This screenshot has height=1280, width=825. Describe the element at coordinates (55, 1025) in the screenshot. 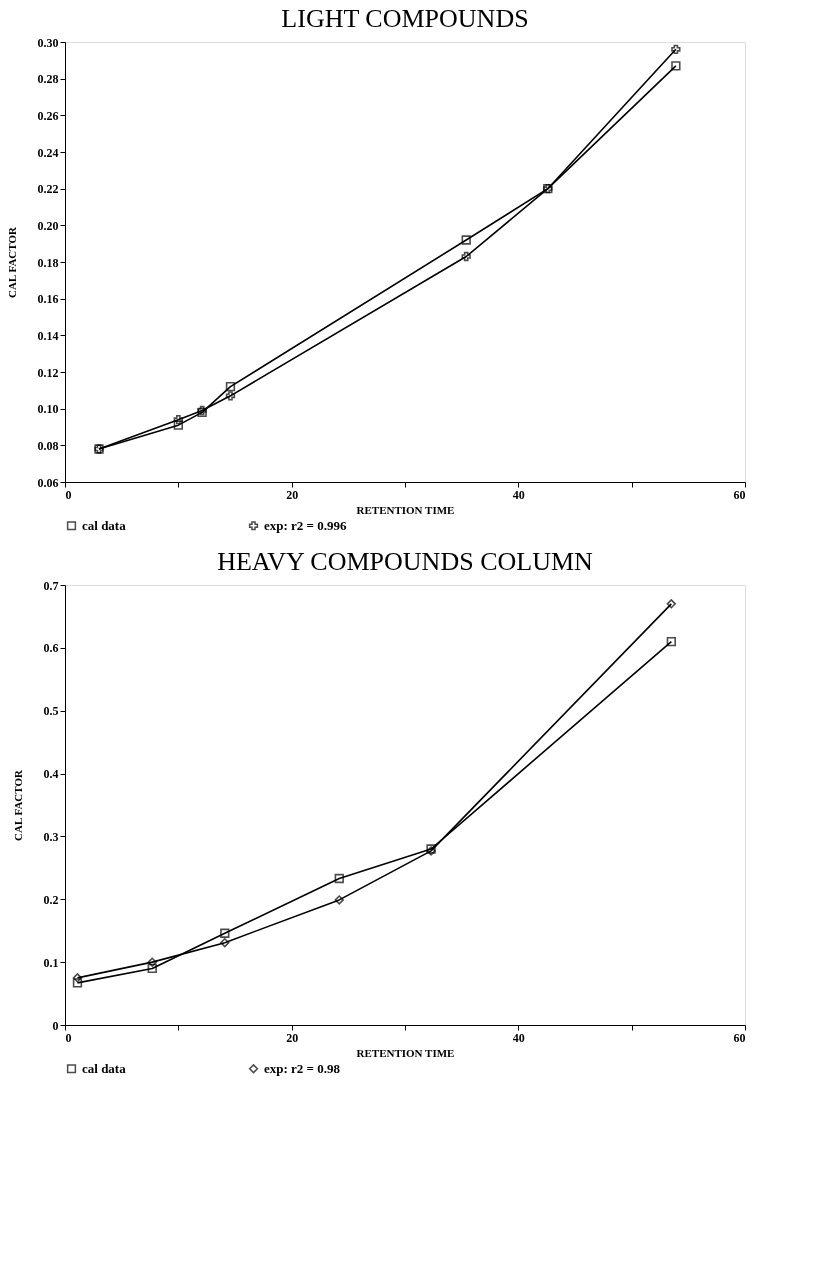

I see `y-tick-label: 0` at that location.